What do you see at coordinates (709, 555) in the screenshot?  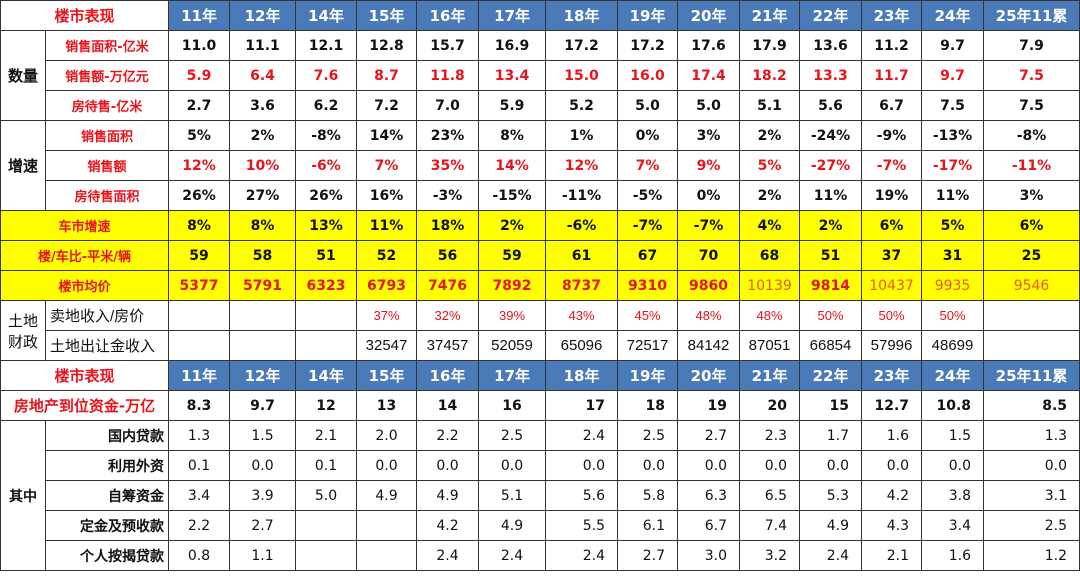 I see `value-cell: 3.0` at bounding box center [709, 555].